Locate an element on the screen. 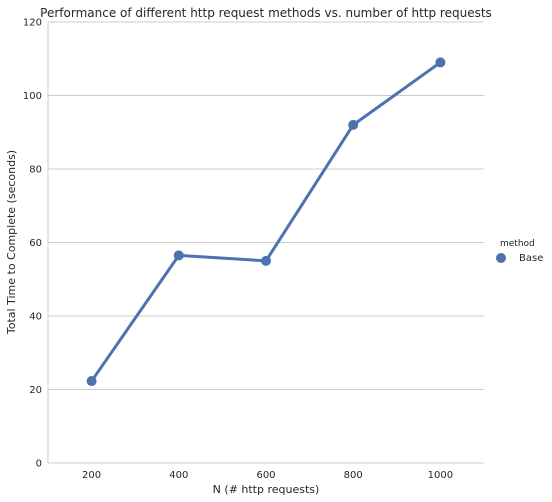 The width and height of the screenshot is (552, 502). x-tick-label: 1000 is located at coordinates (440, 475).